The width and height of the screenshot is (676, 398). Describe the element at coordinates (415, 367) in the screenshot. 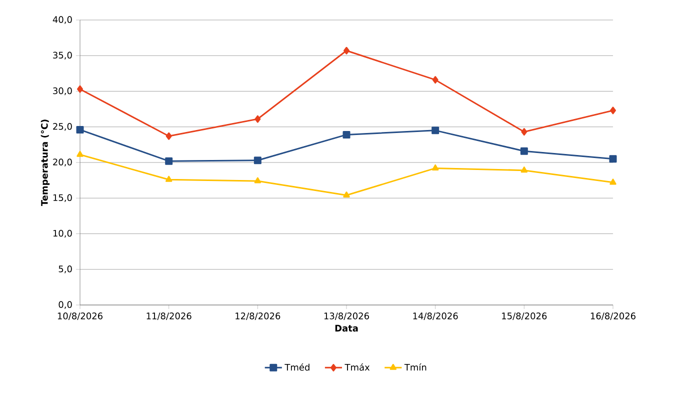

I see `legend-label: Tmín` at that location.